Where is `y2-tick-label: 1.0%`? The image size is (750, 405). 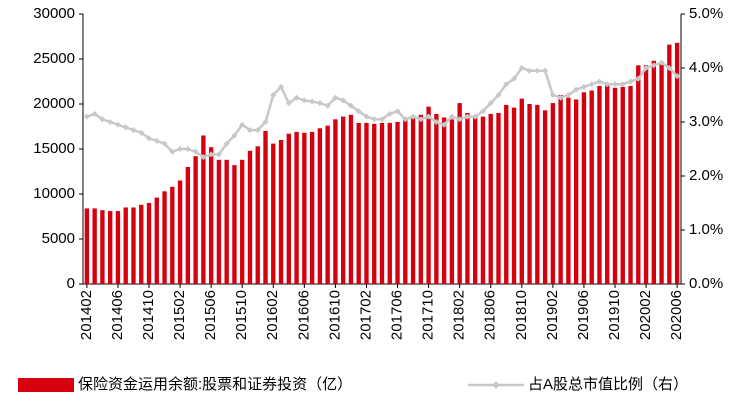 y2-tick-label: 1.0% is located at coordinates (706, 229).